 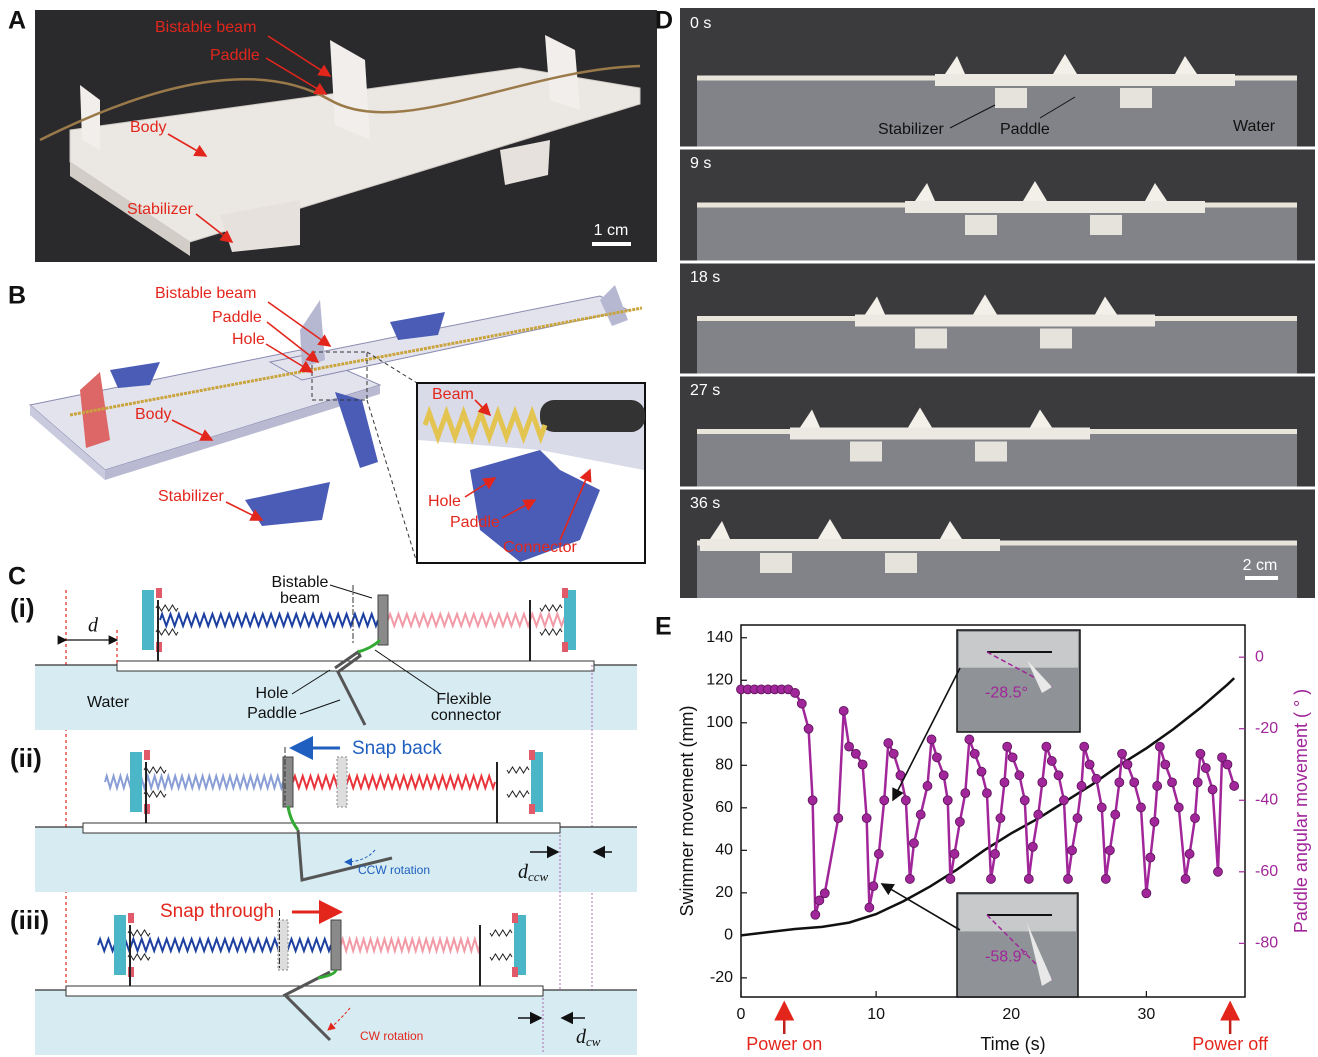 I want to click on panel-label: A, so click(x=17, y=21).